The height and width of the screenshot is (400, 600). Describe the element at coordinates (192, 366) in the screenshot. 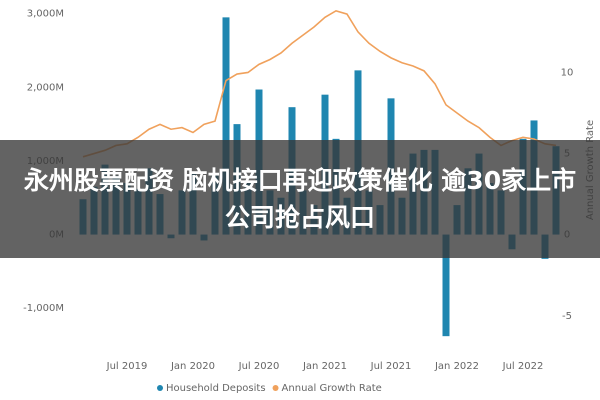

I see `x-tick-label: Jan 2020` at that location.